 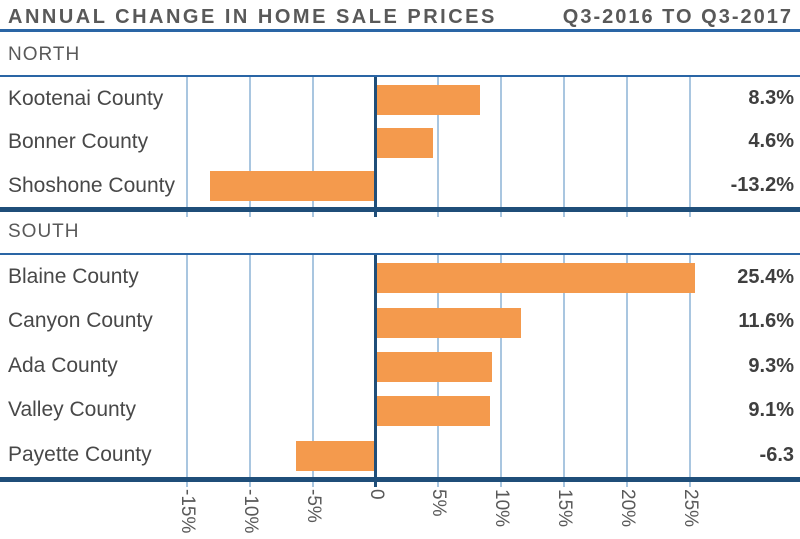 What do you see at coordinates (762, 184) in the screenshot?
I see `value-label: -13.2%` at bounding box center [762, 184].